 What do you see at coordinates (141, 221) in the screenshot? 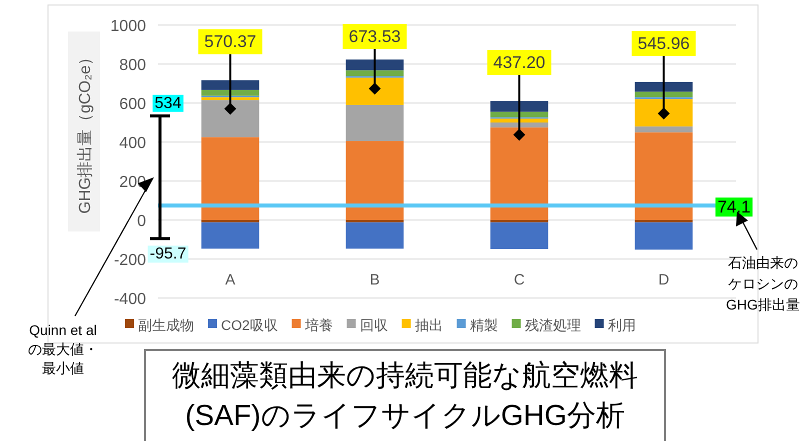
I see `y-tick-label: 0` at bounding box center [141, 221].